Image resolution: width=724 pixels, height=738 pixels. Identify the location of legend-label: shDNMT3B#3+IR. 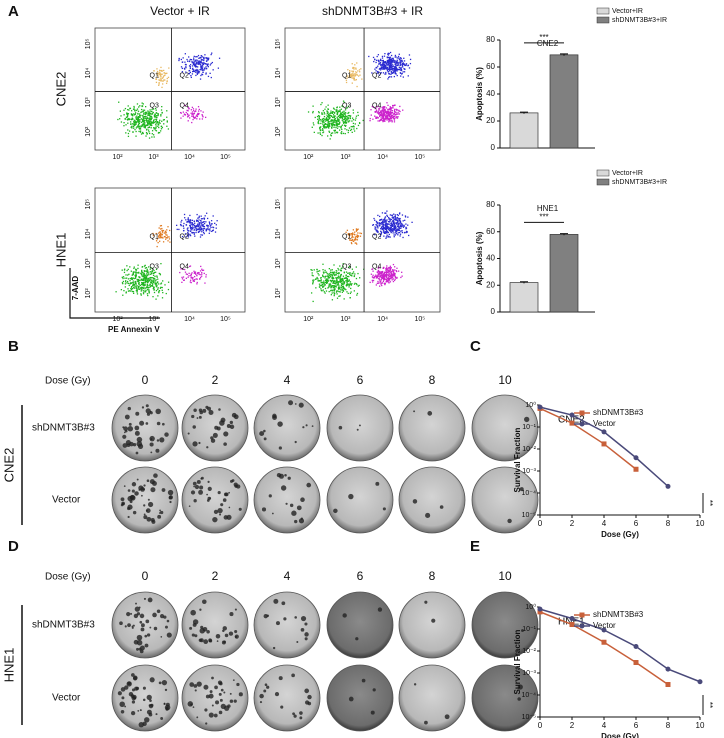
(639, 20).